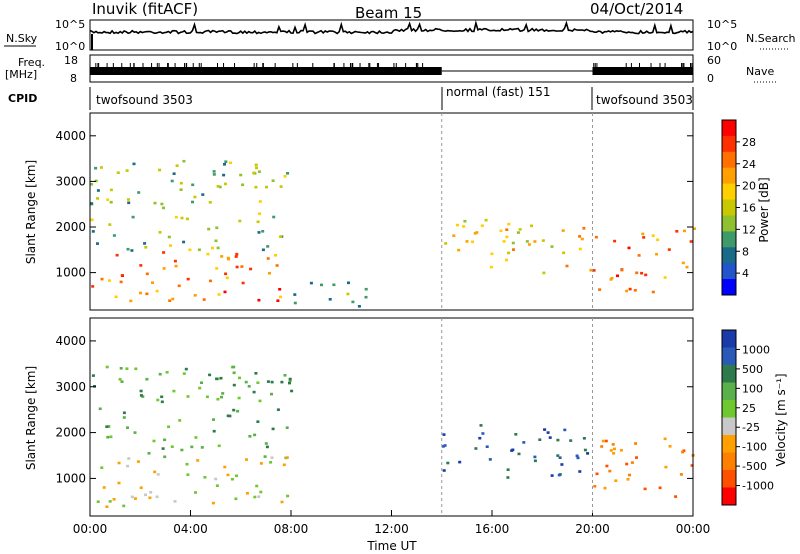 The height and width of the screenshot is (554, 800). I want to click on y-tick-label: 3000, so click(70, 181).